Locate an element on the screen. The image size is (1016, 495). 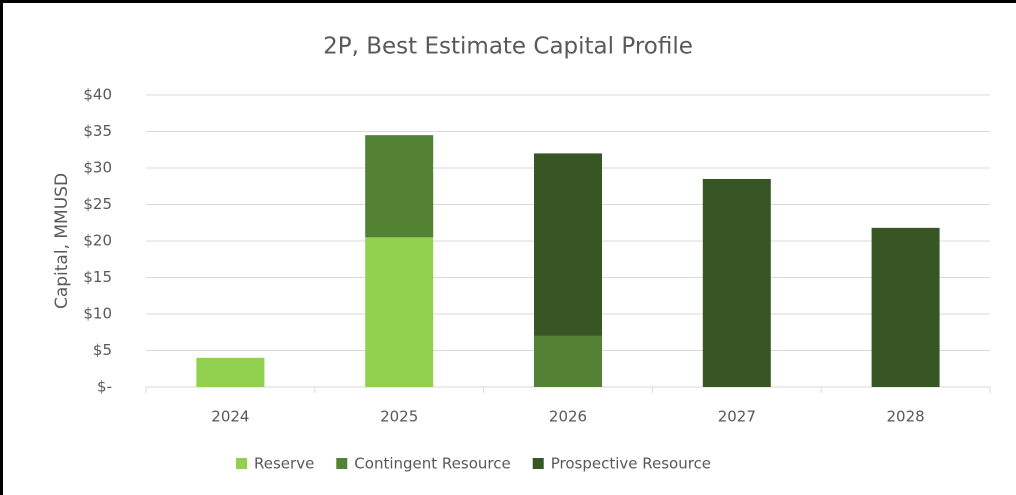
chart-title: 2P, Best Estimate Capital Profile is located at coordinates (508, 47).